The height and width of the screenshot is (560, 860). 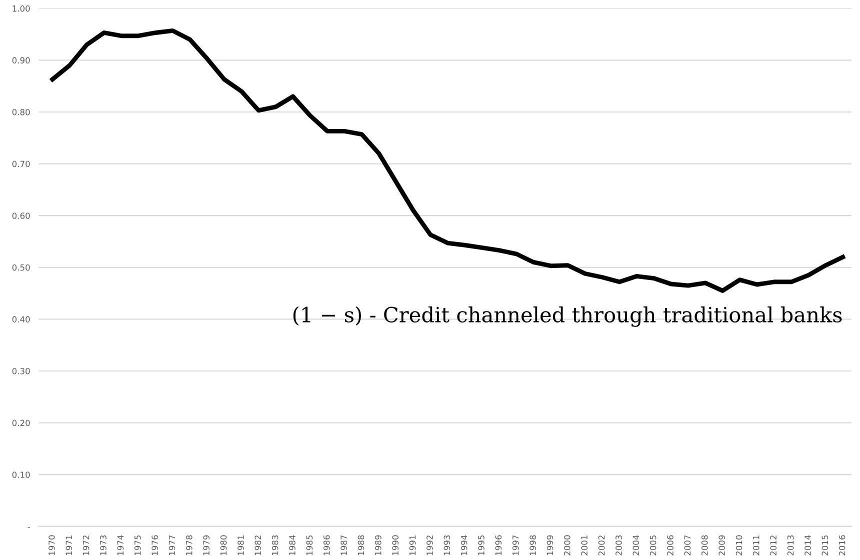 I want to click on x-tick-label: 1991, so click(x=412, y=546).